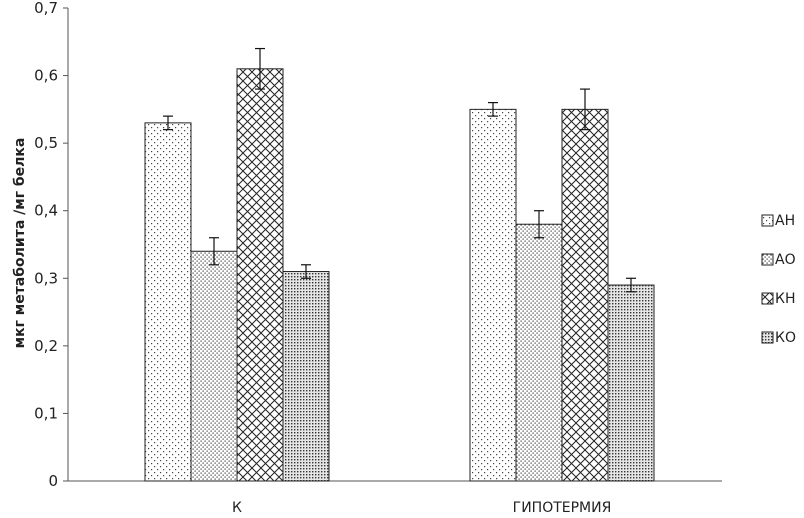 This screenshot has height=518, width=804. I want to click on y-axis-label: мкг метаболита /мг белка, so click(20, 243).